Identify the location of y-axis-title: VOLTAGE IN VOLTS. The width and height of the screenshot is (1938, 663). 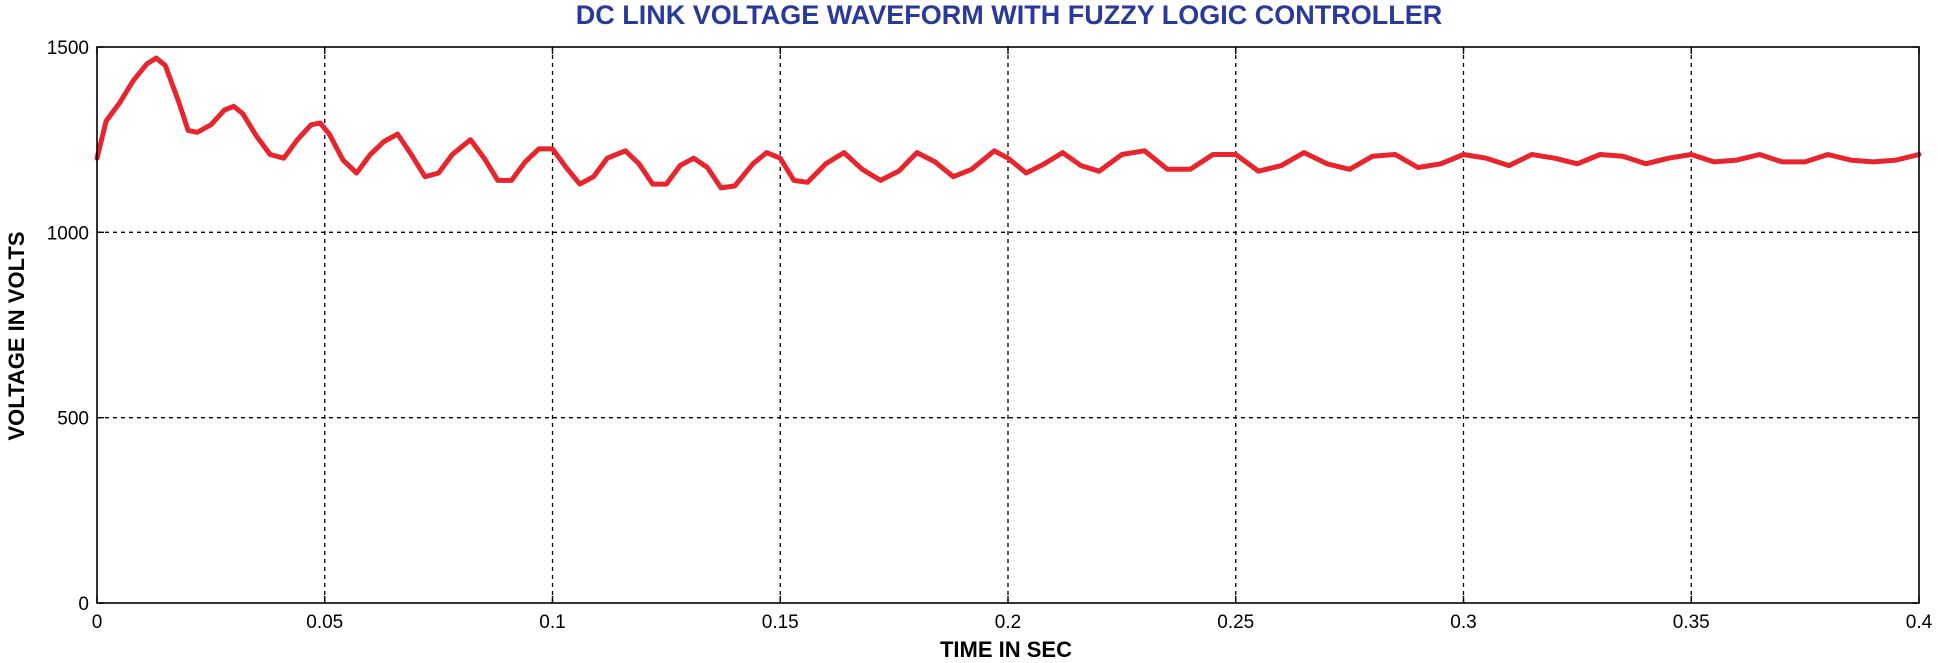
(16, 336).